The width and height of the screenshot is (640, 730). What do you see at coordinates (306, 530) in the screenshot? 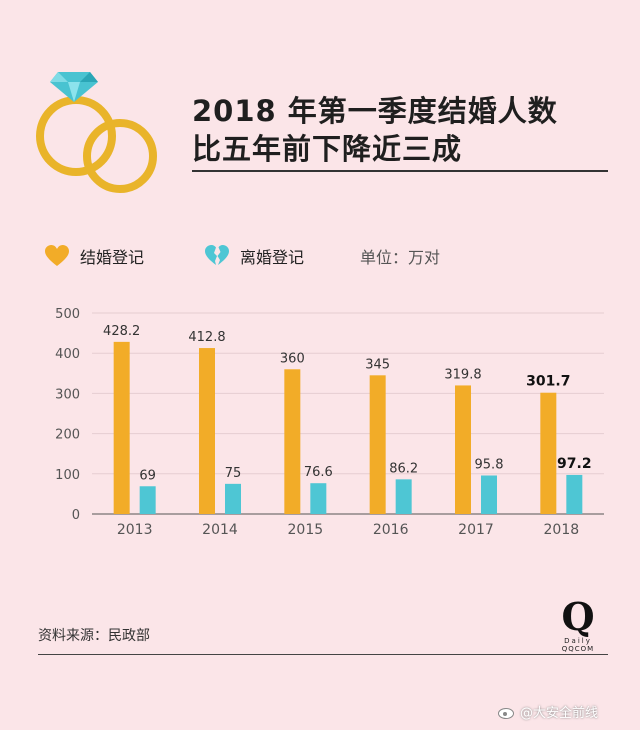
I see `x-tick-label: 2015` at bounding box center [306, 530].